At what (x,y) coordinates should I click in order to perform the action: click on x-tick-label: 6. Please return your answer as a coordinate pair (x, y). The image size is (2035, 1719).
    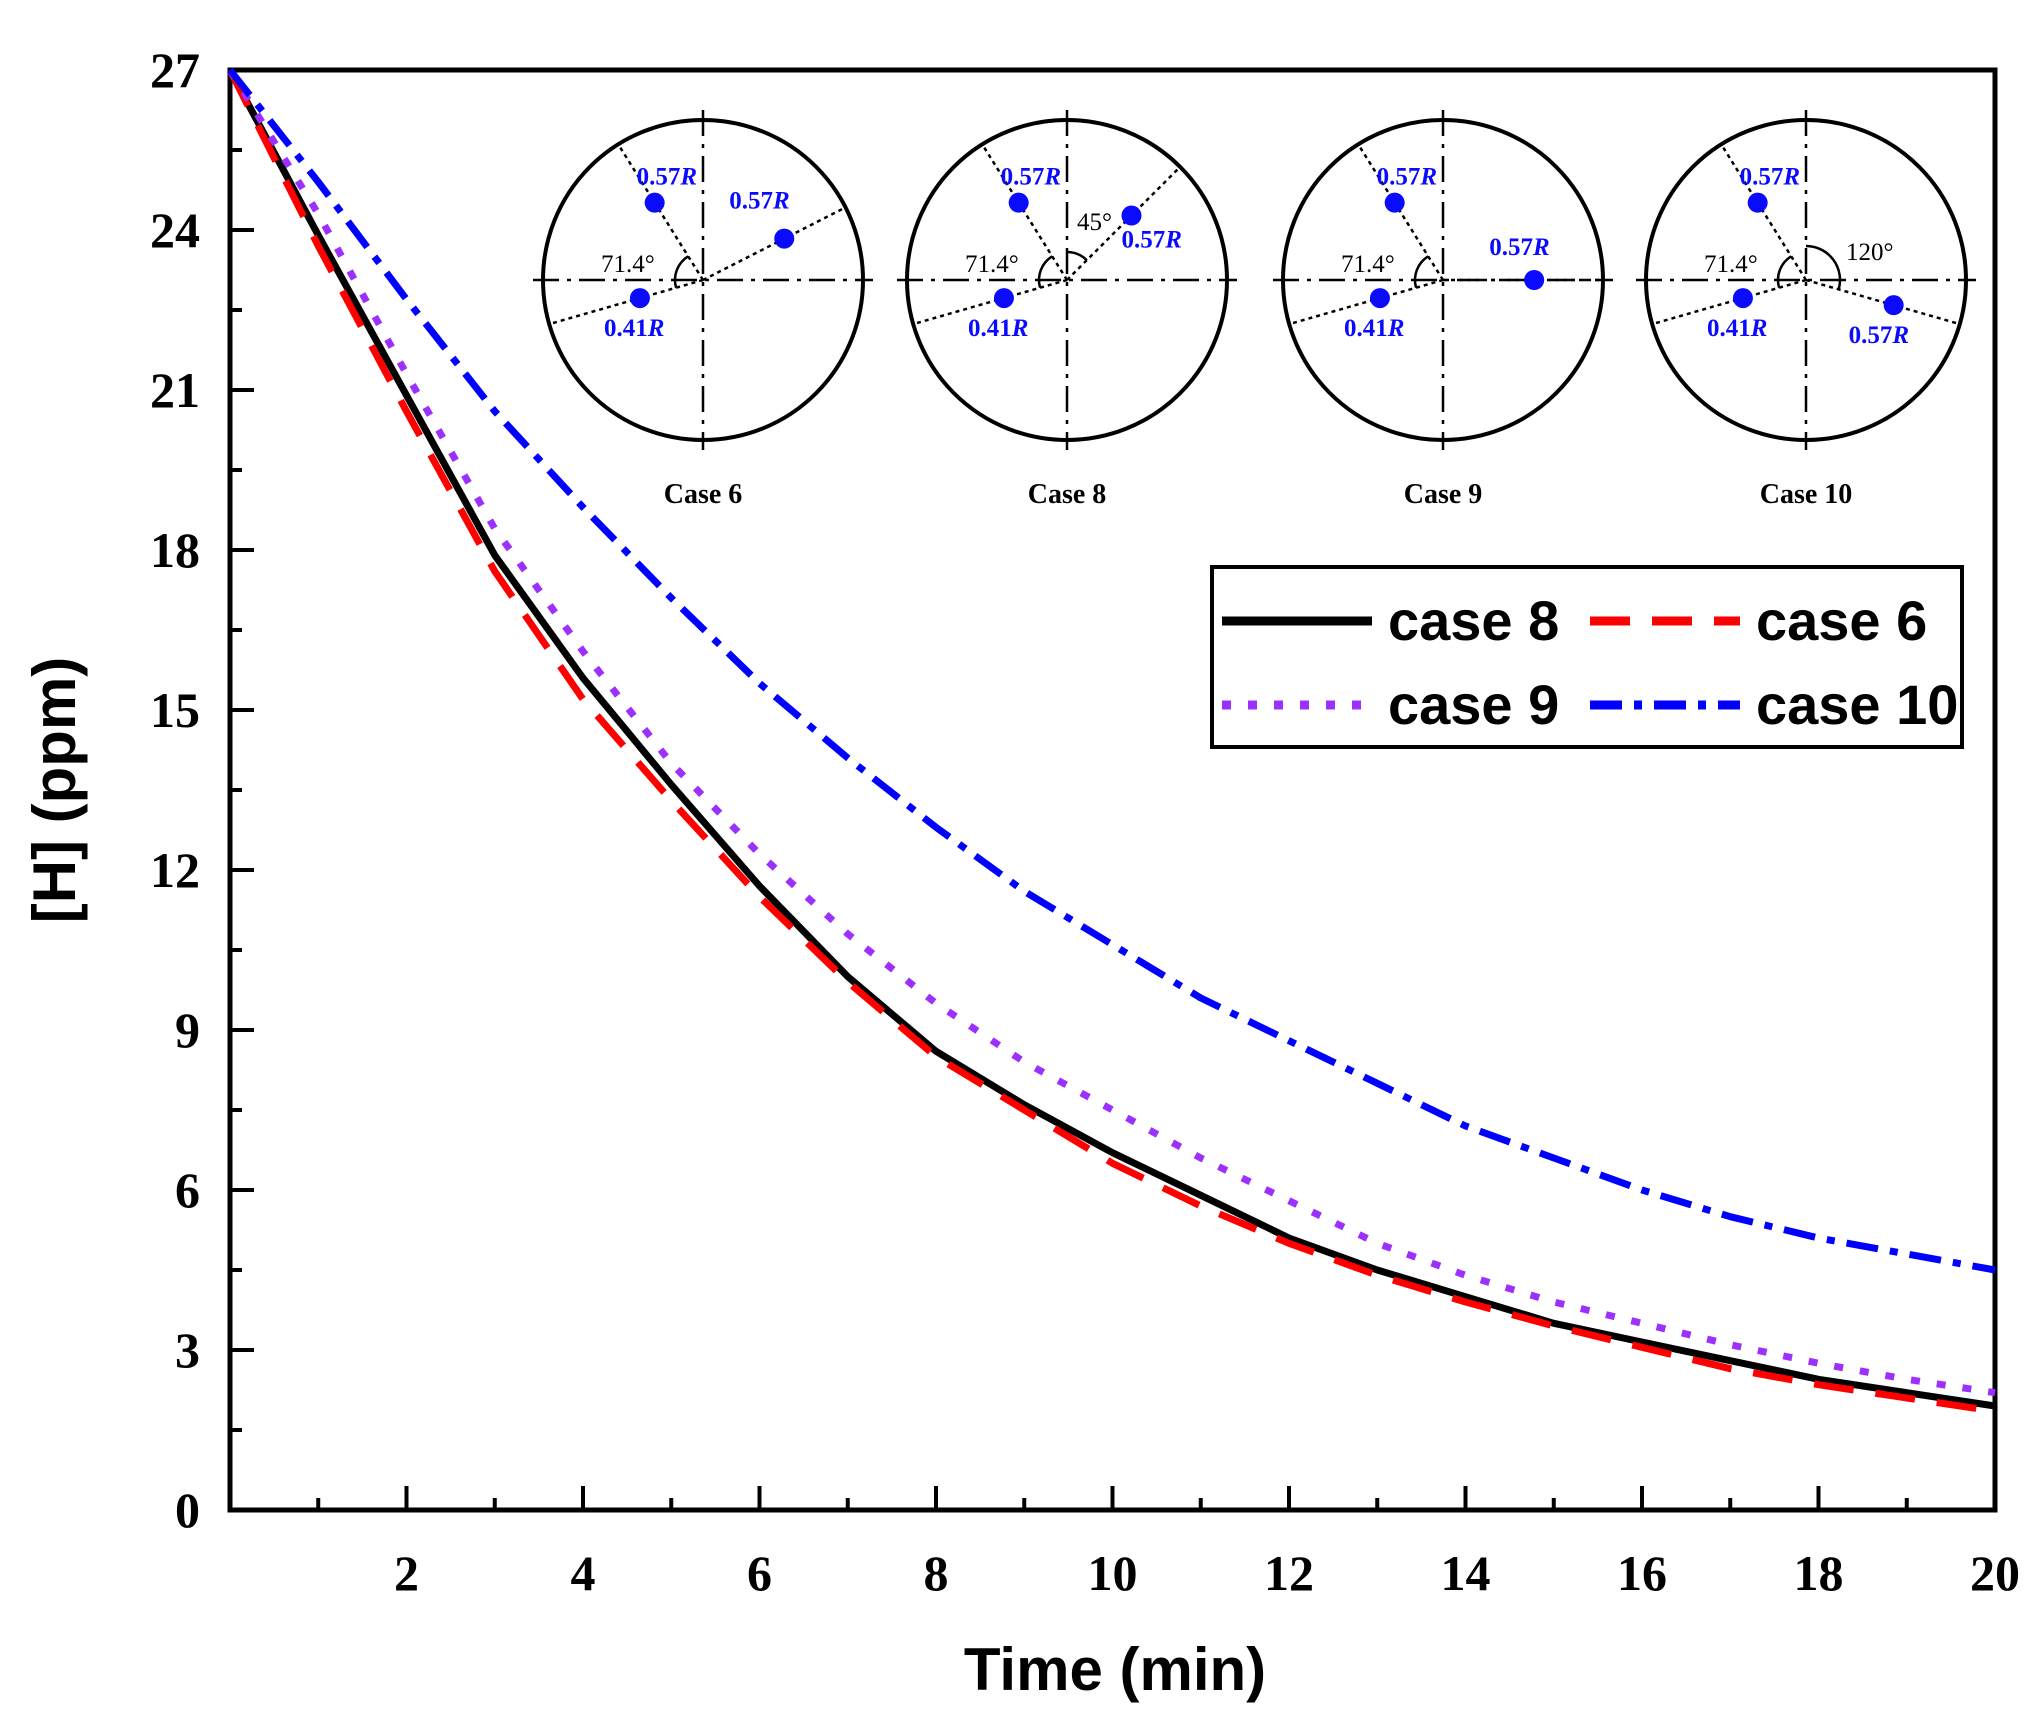
    Looking at the image, I should click on (759, 1573).